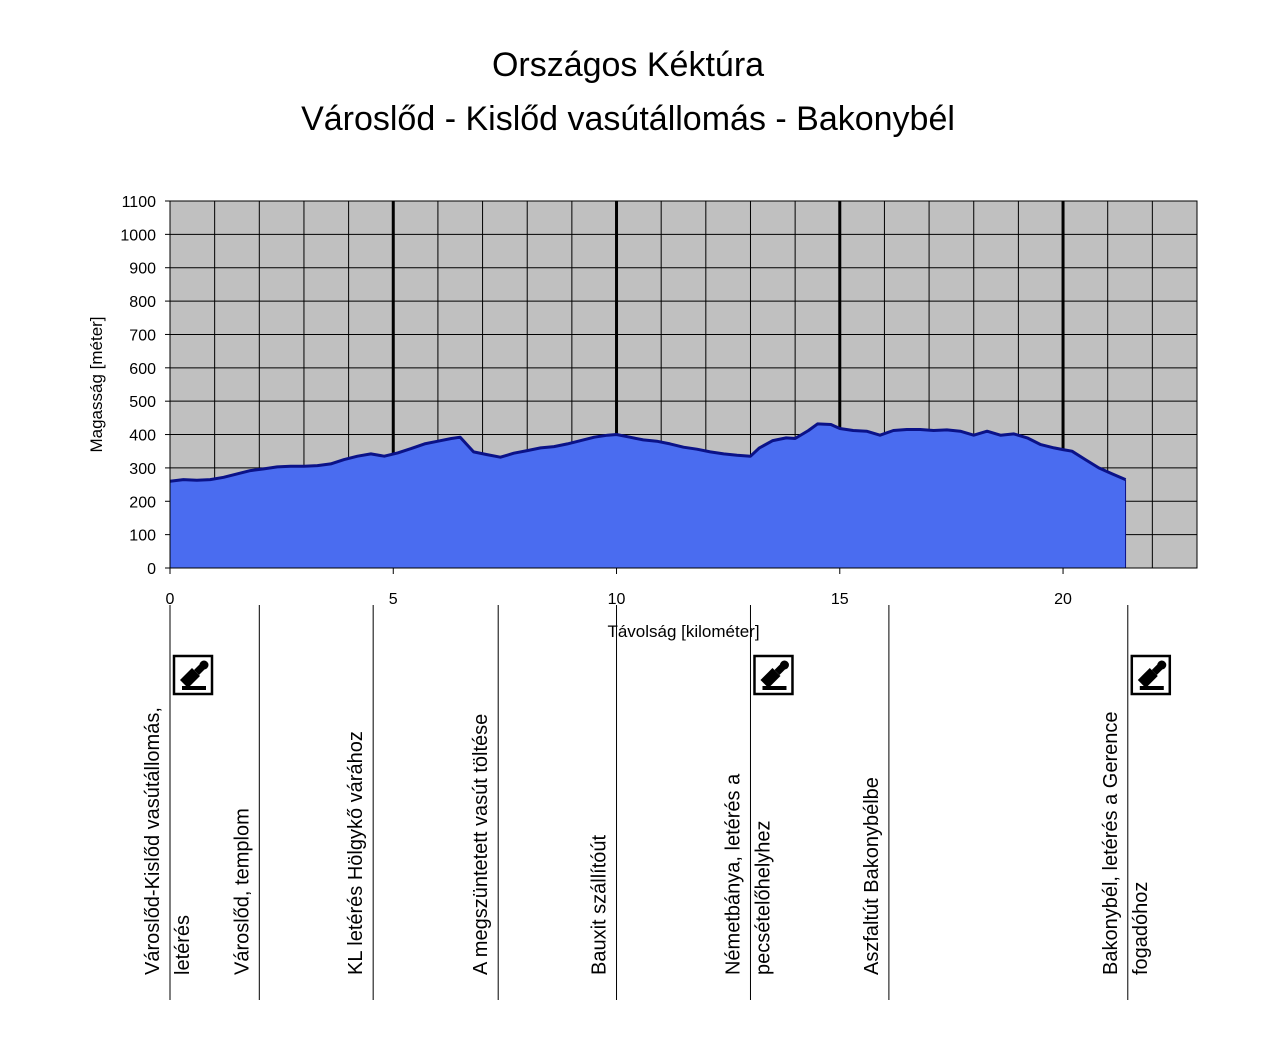  I want to click on waypoint-marker: Bauxit szállítóút, so click(603, 802).